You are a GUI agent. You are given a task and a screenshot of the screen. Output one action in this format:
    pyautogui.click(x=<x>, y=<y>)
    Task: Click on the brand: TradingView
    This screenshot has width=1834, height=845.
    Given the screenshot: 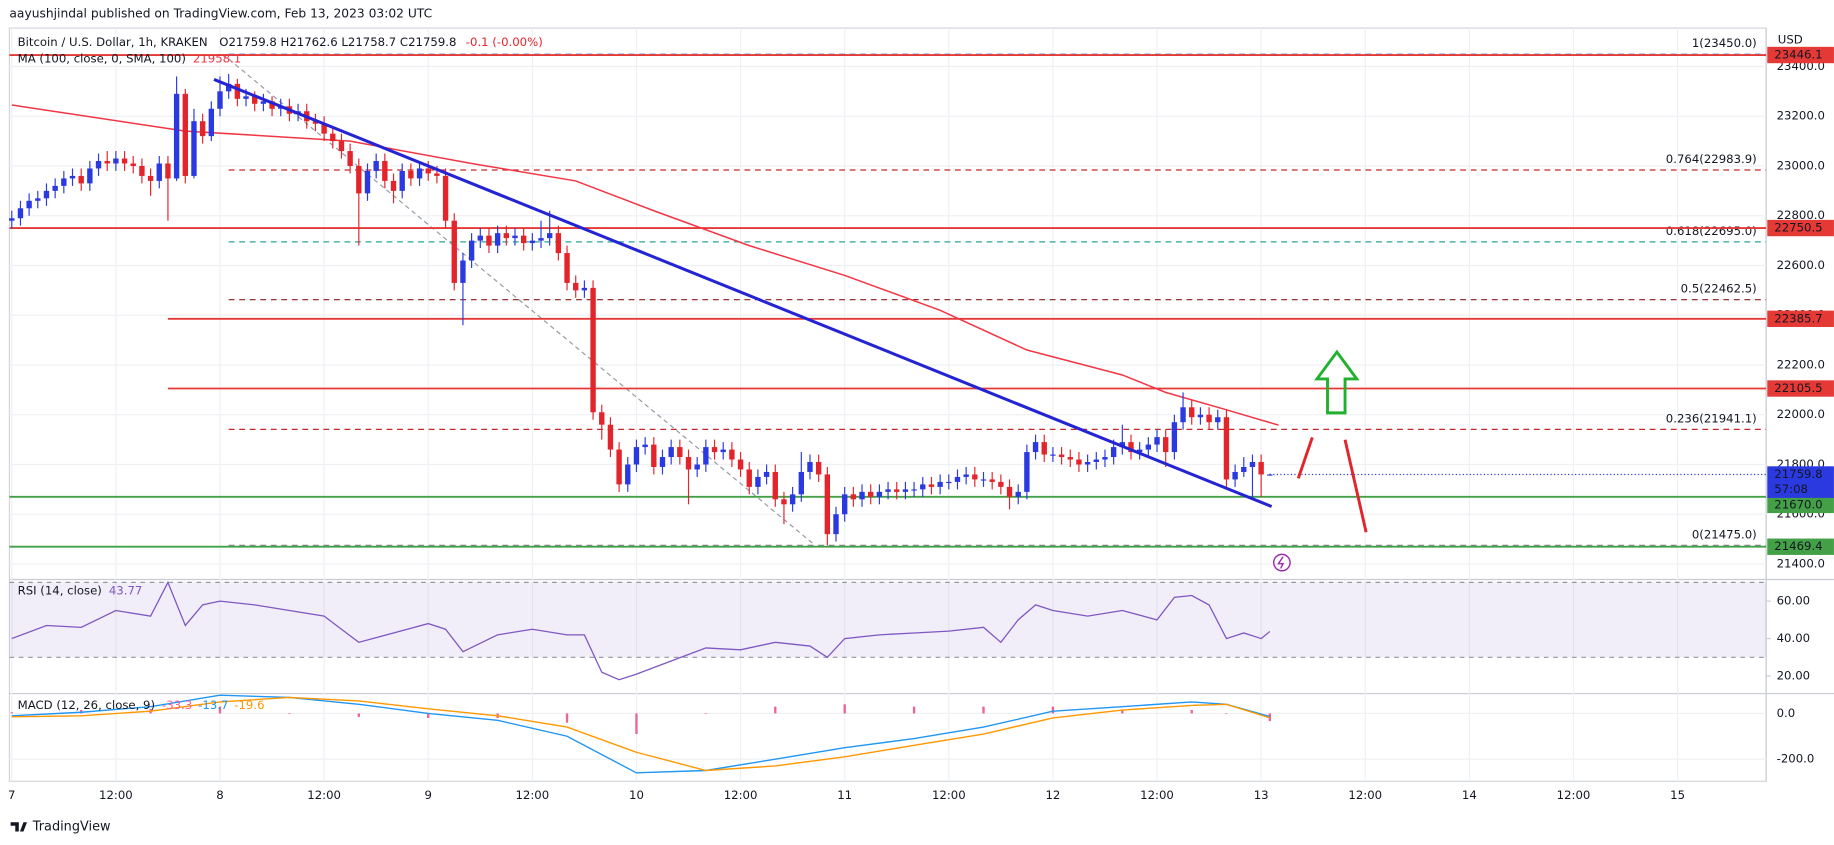 What is the action you would take?
    pyautogui.click(x=71, y=826)
    